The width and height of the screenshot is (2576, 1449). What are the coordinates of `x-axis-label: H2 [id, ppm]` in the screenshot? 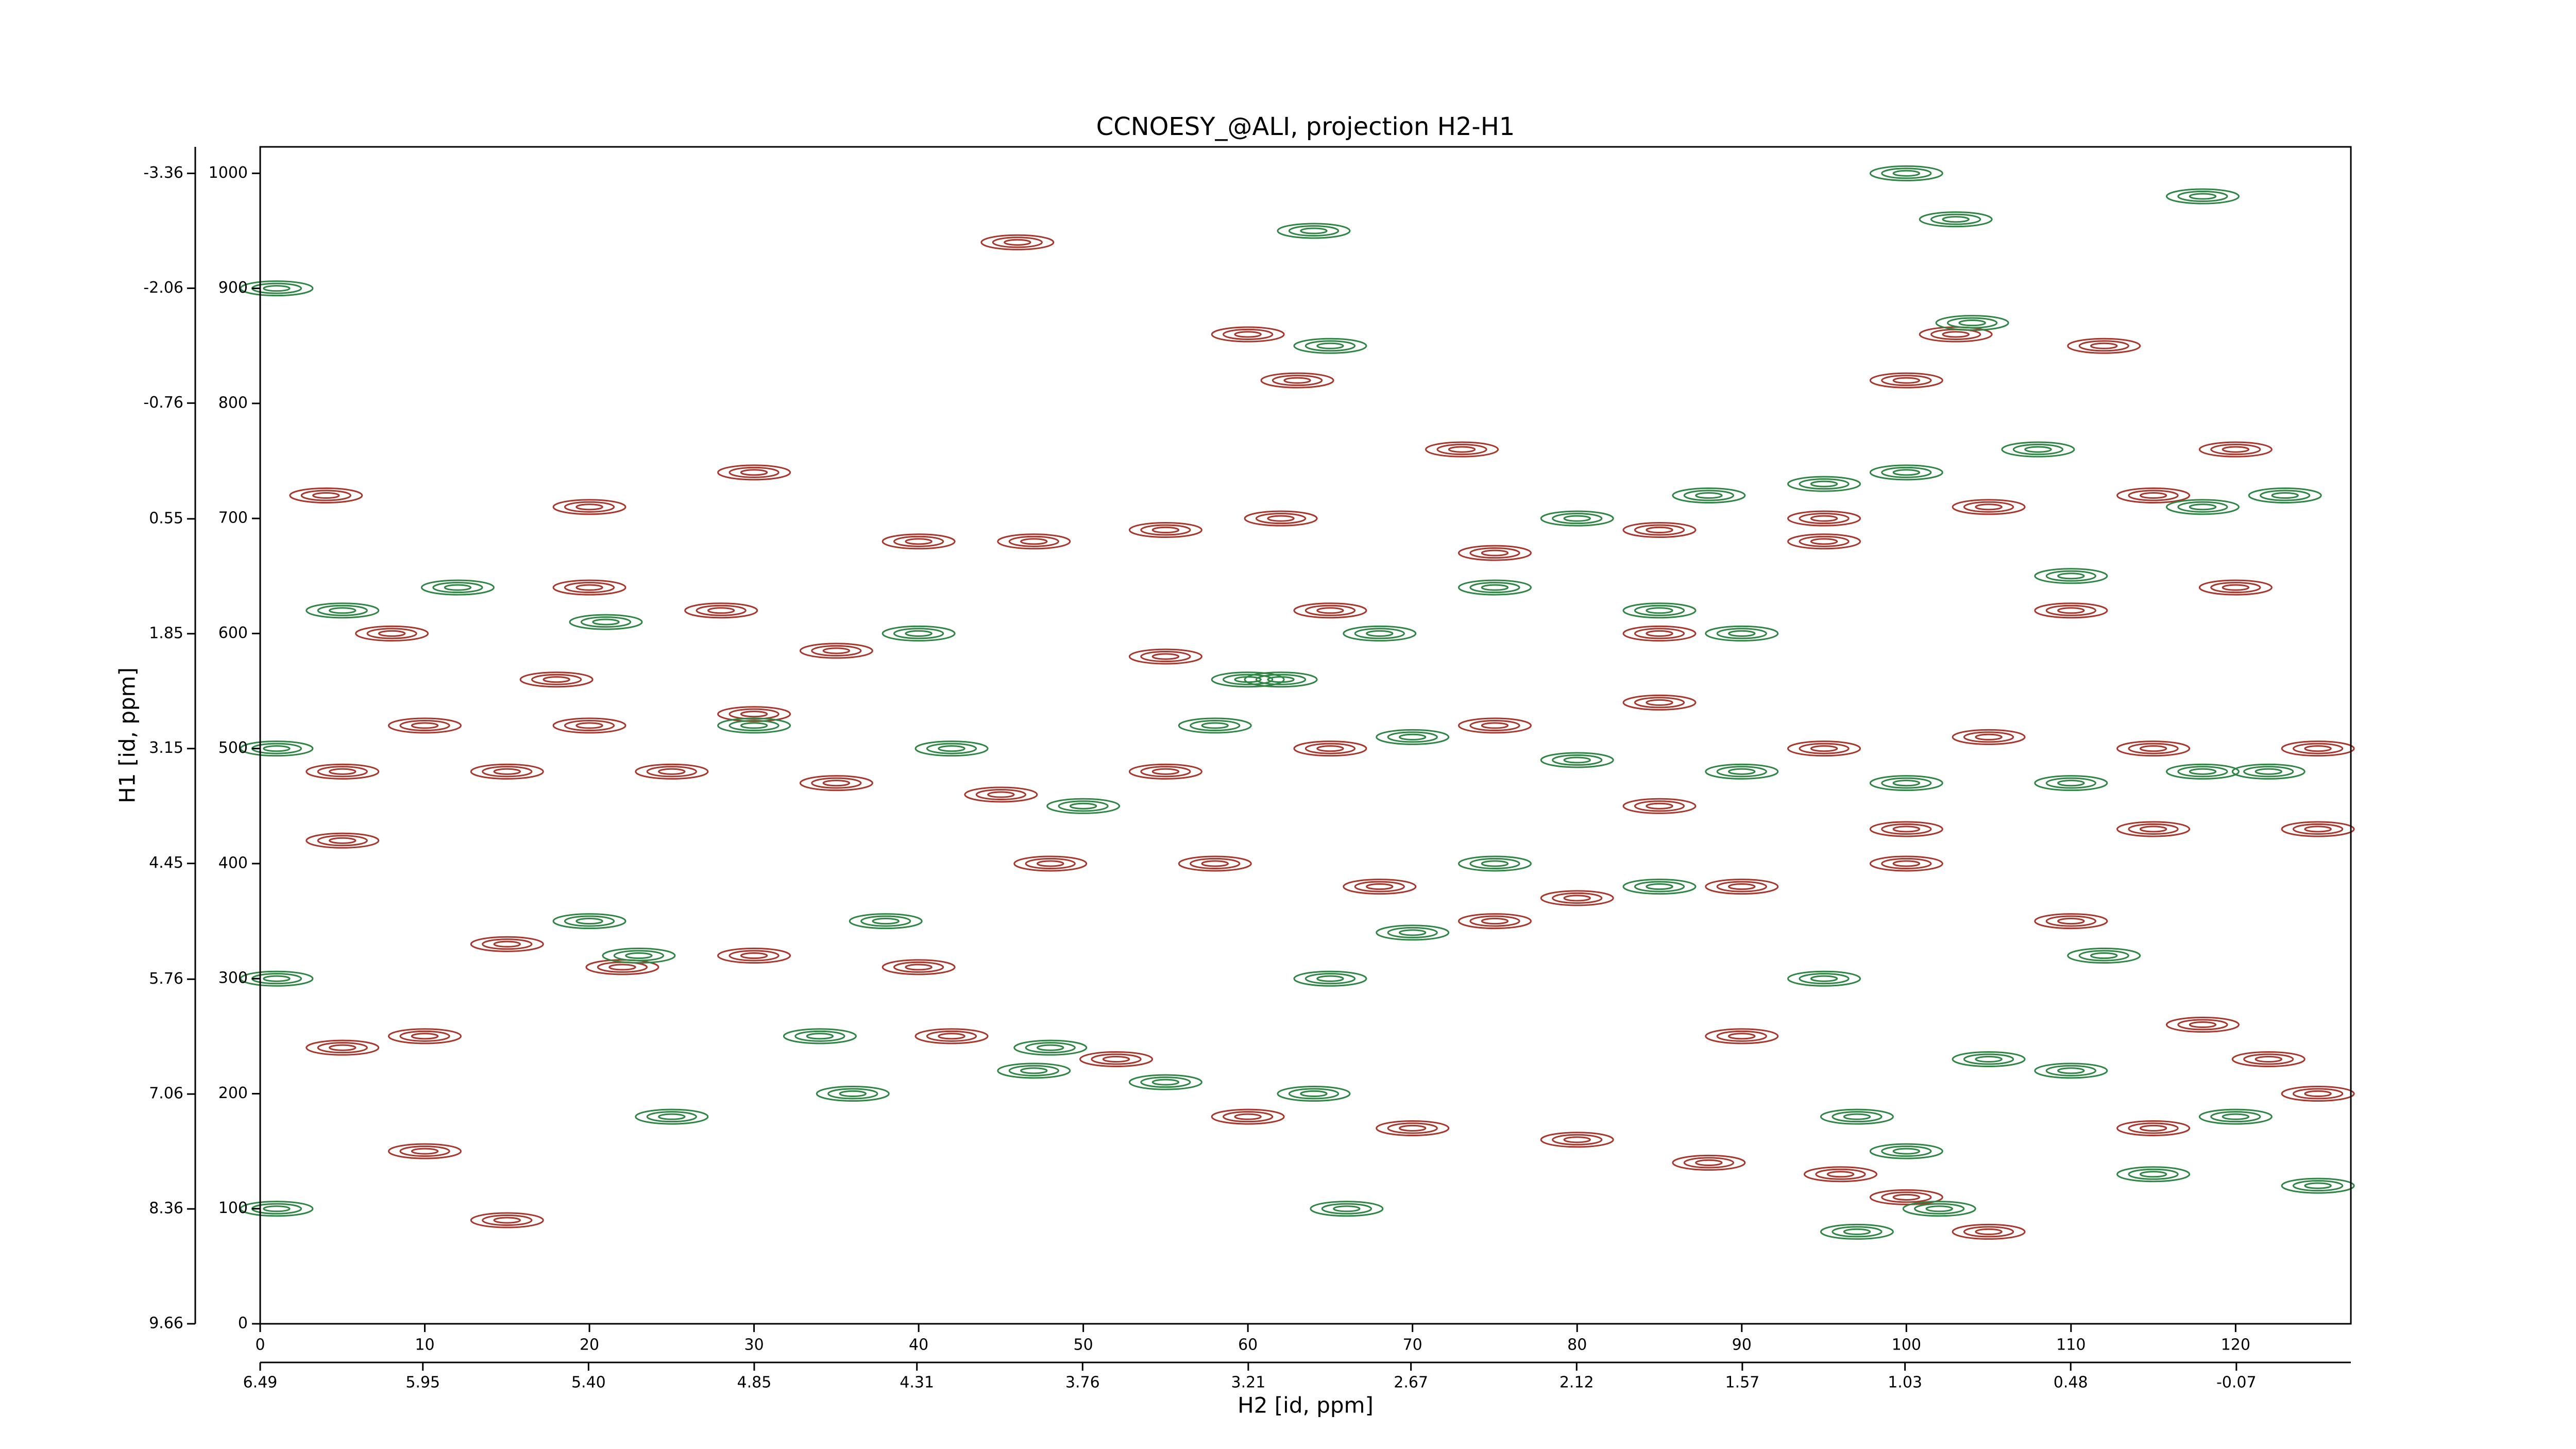 It's located at (1306, 1405).